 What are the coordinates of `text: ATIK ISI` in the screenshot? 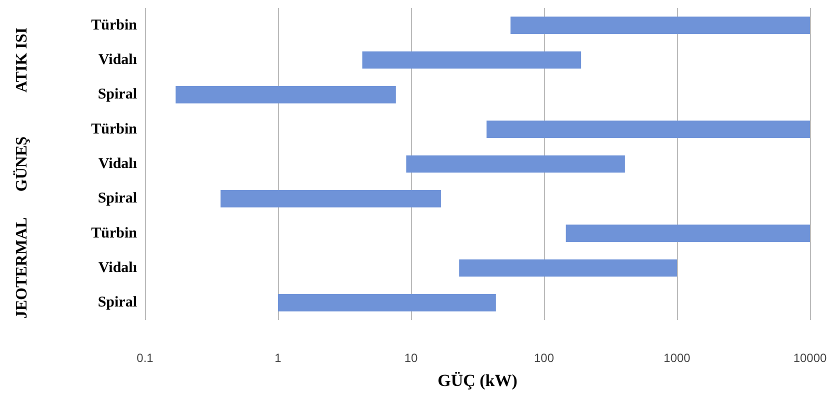 It's located at (22, 60).